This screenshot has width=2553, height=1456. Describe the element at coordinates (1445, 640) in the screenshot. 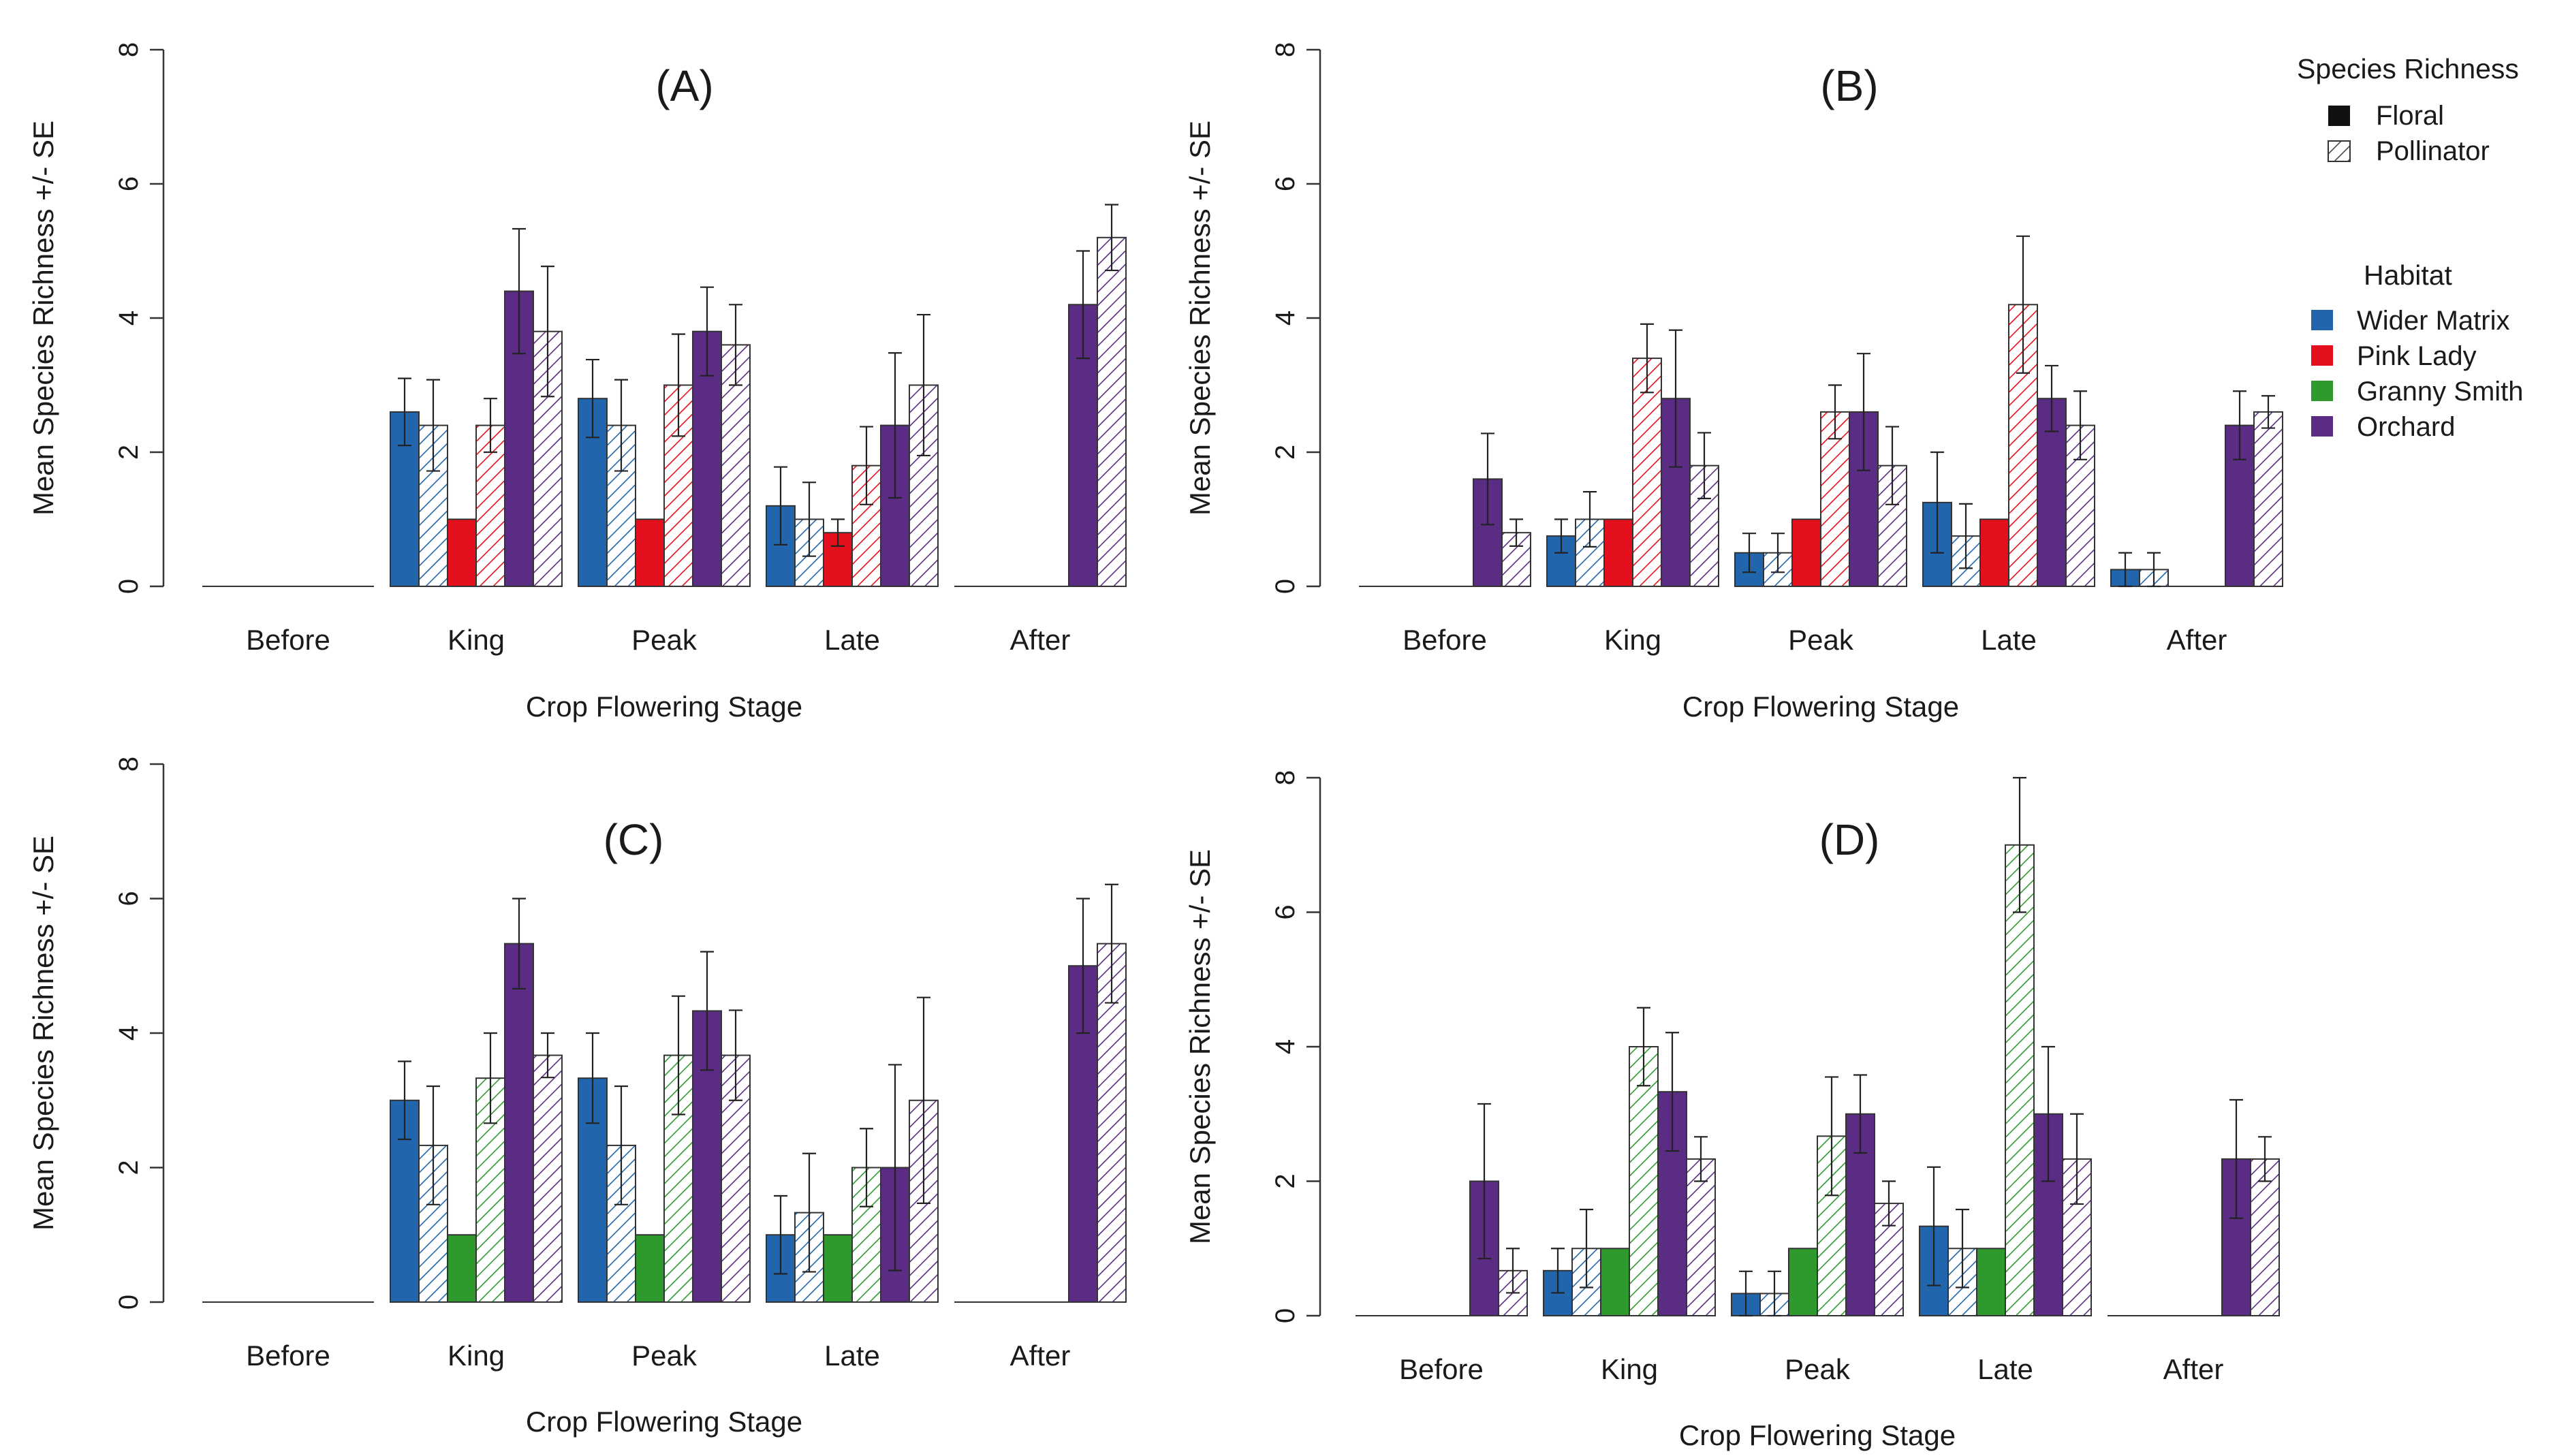

I see `x-category-label-b-before: Before` at that location.